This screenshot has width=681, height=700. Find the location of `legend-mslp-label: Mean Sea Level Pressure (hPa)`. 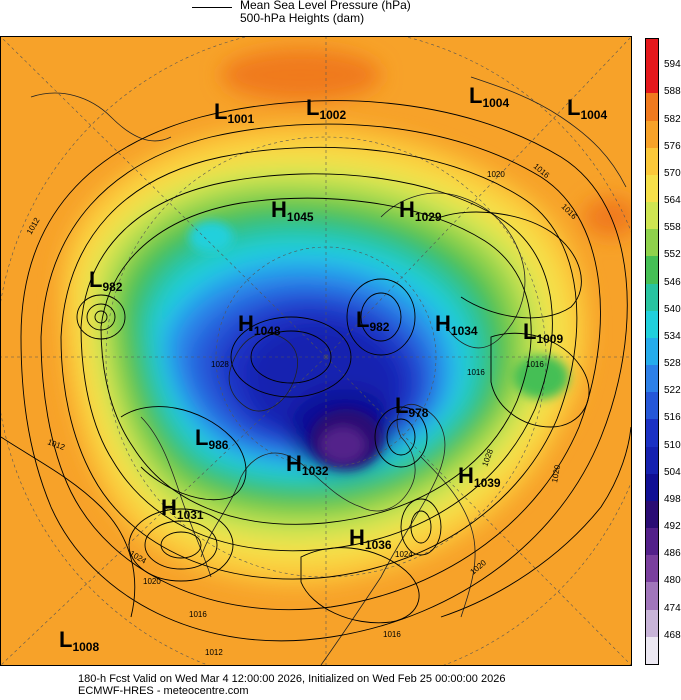

legend-mslp-label: Mean Sea Level Pressure (hPa) is located at coordinates (325, 6).